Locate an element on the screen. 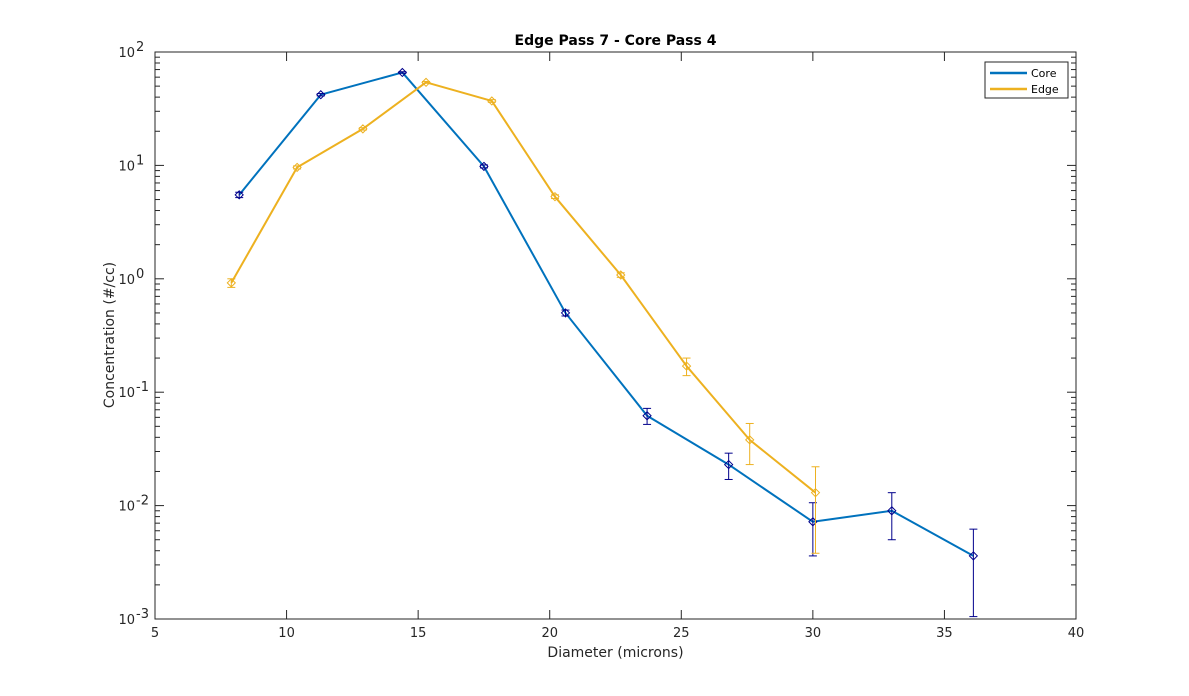  legend-label-core: Core is located at coordinates (1044, 73).